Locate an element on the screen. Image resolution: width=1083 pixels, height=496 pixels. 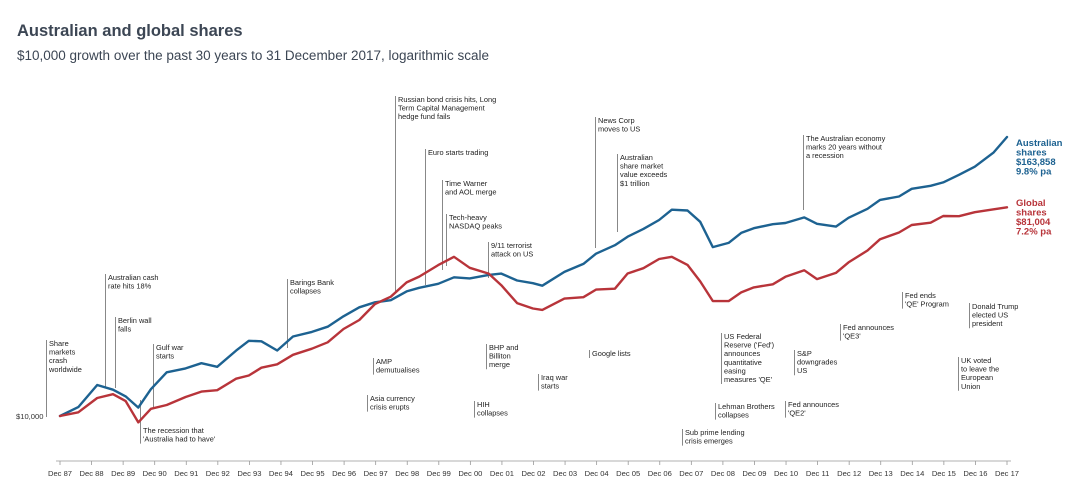
annotation-text: 9/11 terrorist is located at coordinates (511, 245).